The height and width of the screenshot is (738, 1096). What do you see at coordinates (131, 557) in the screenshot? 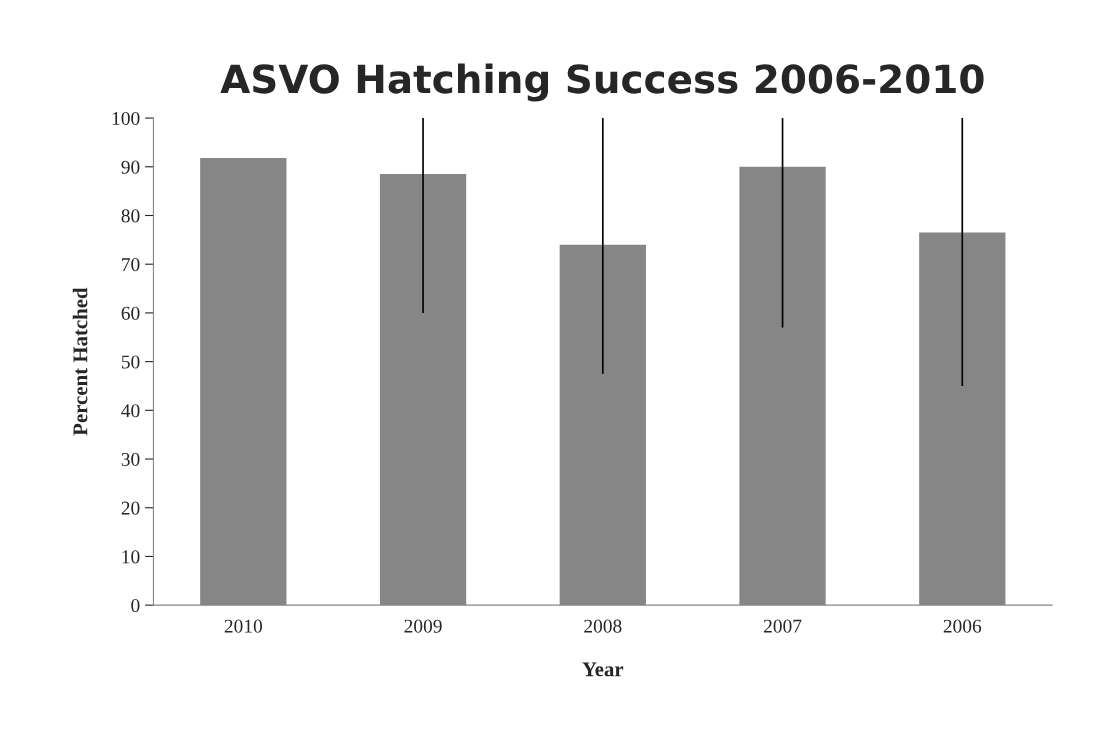
I see `y-tick-label: 10` at bounding box center [131, 557].